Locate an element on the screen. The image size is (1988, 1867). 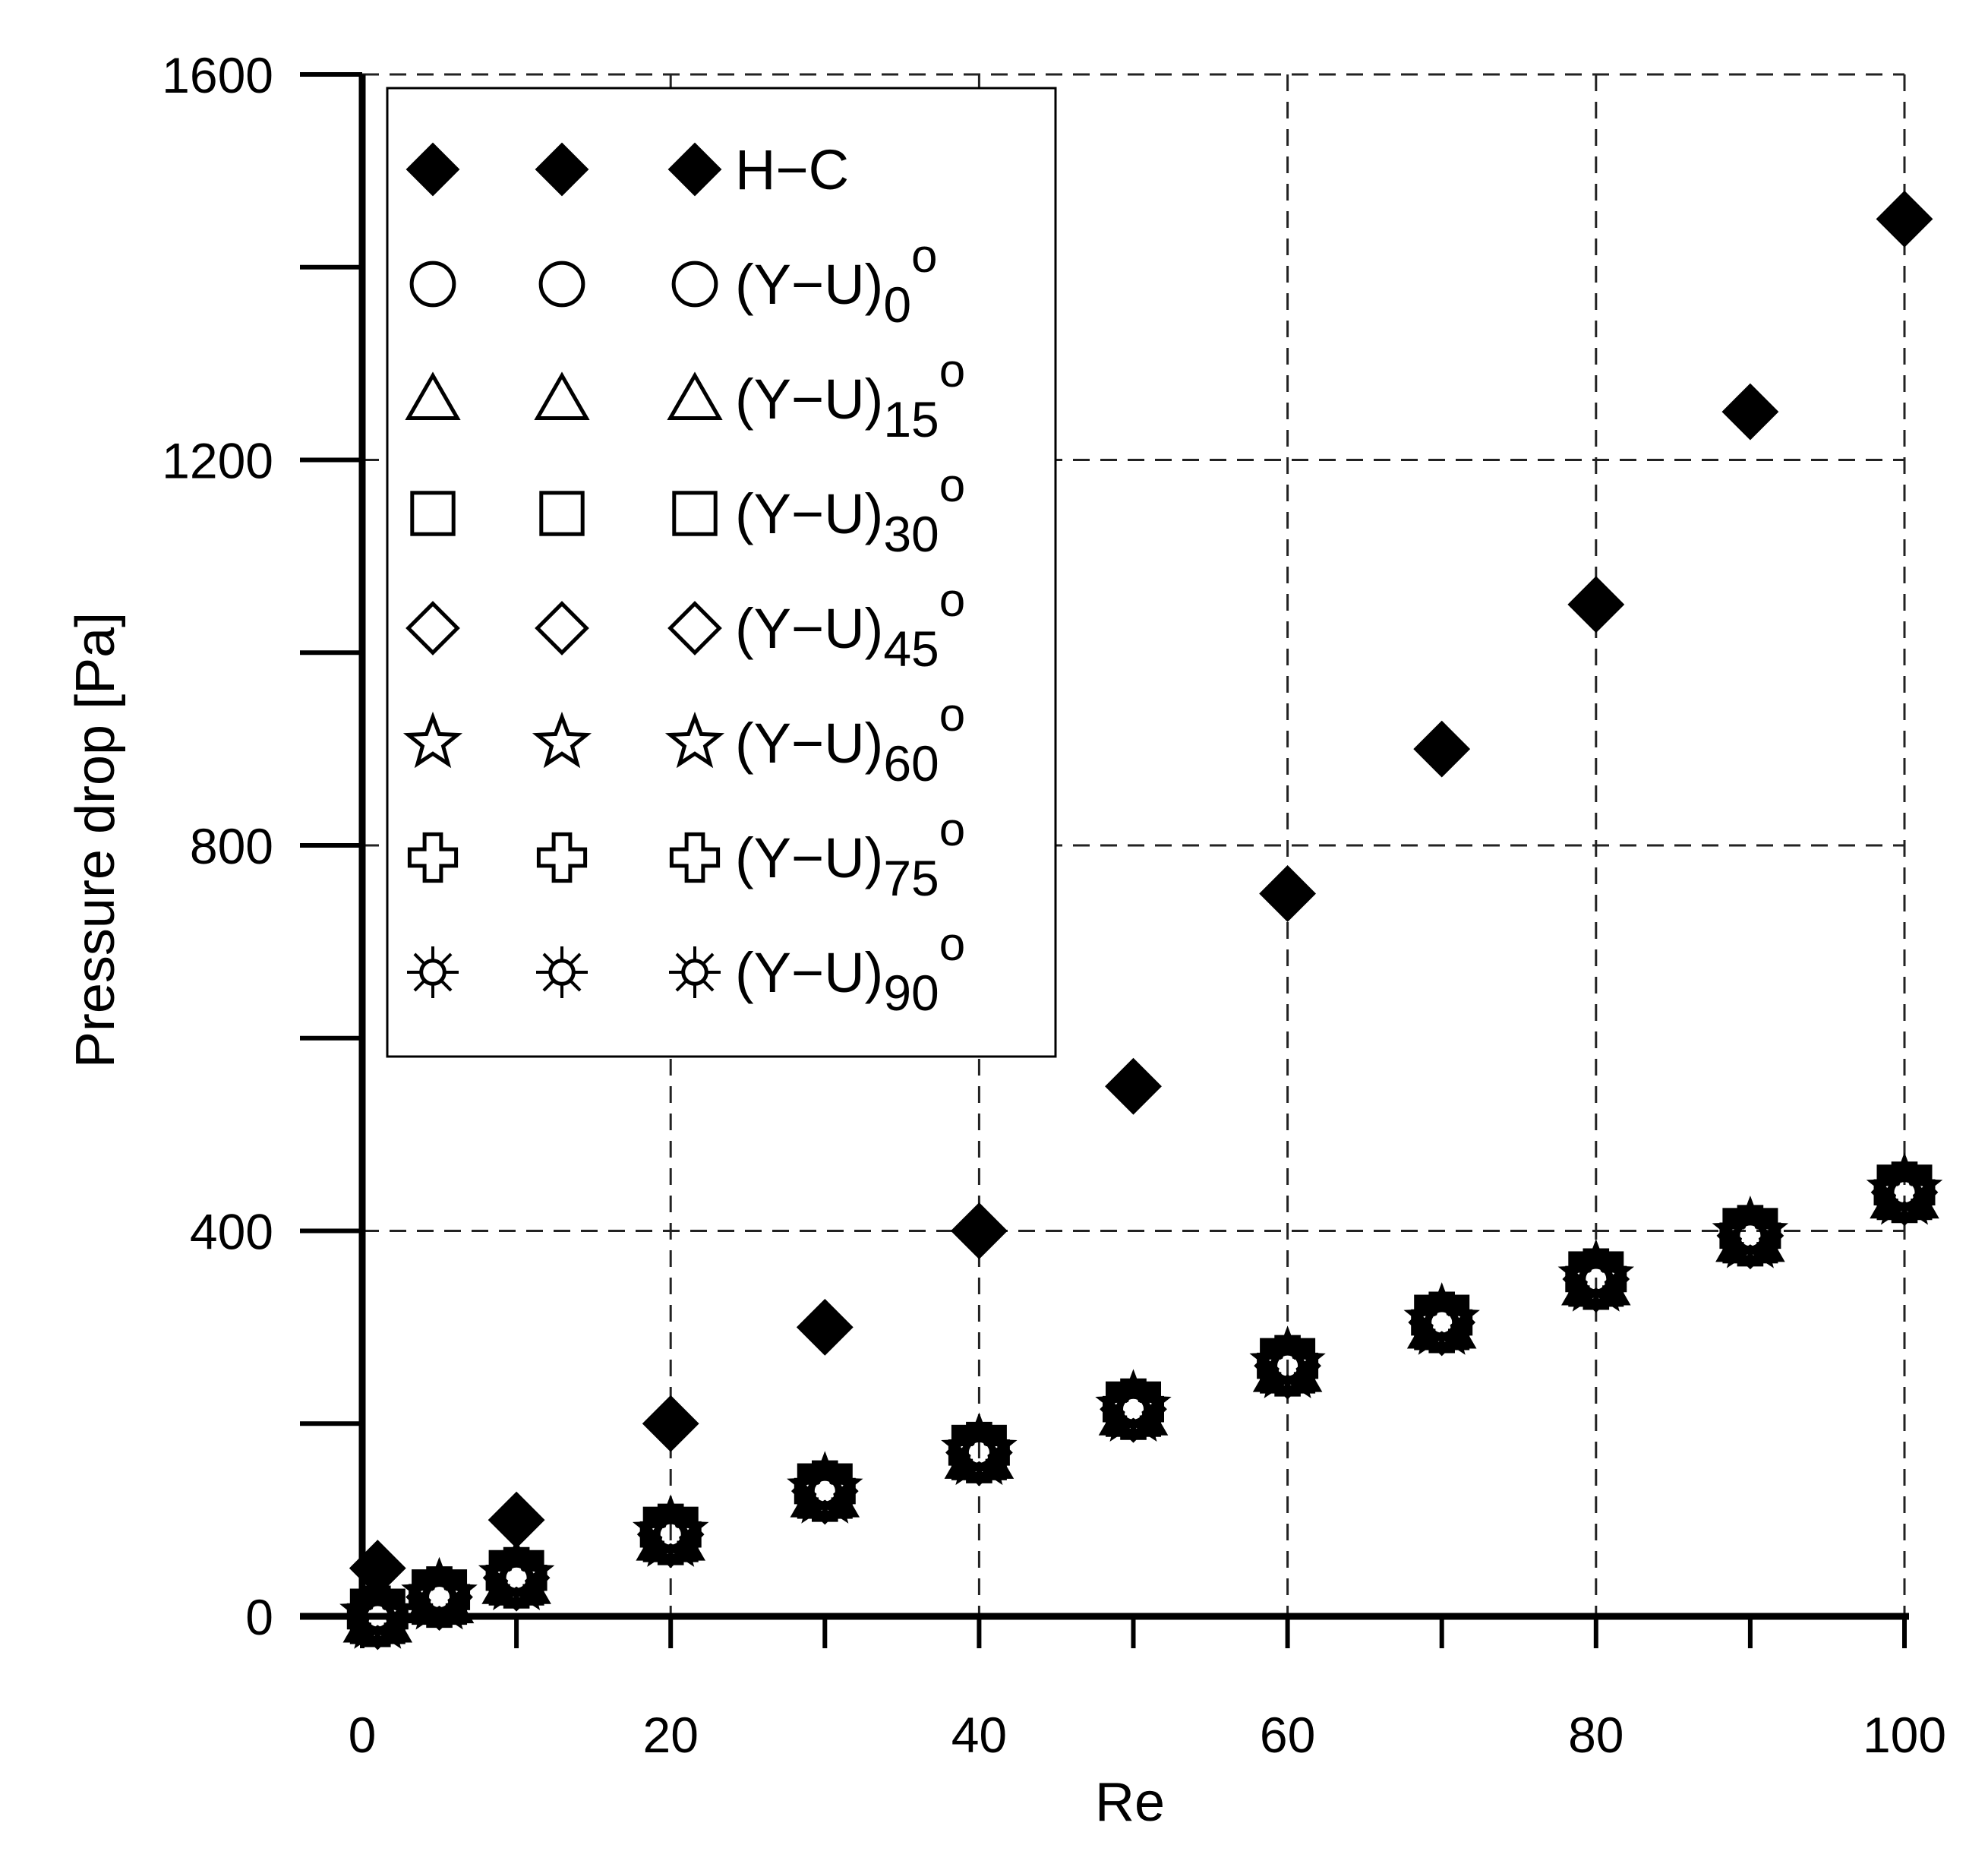
y-tick-label: 1200 is located at coordinates (217, 461).